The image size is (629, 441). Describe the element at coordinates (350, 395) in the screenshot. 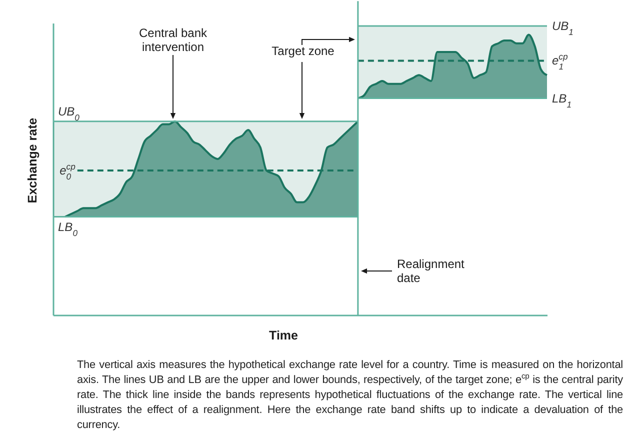

I see `text: The vertical axis measures the hypothetical exchange rate level for a country. Time is measured on the horizontal axis. The lines UB and LB are the upper and lower bounds, respectively, of the target zone; e$^{cp}$ is the central parity rate. The thick line inside the bands represents hypothetical fluctuations of the exchange rate. The vertical line illustrates the effect of a realignment. Here the exchange rate band shifts up to indicate a devaluation of the currency.` at that location.